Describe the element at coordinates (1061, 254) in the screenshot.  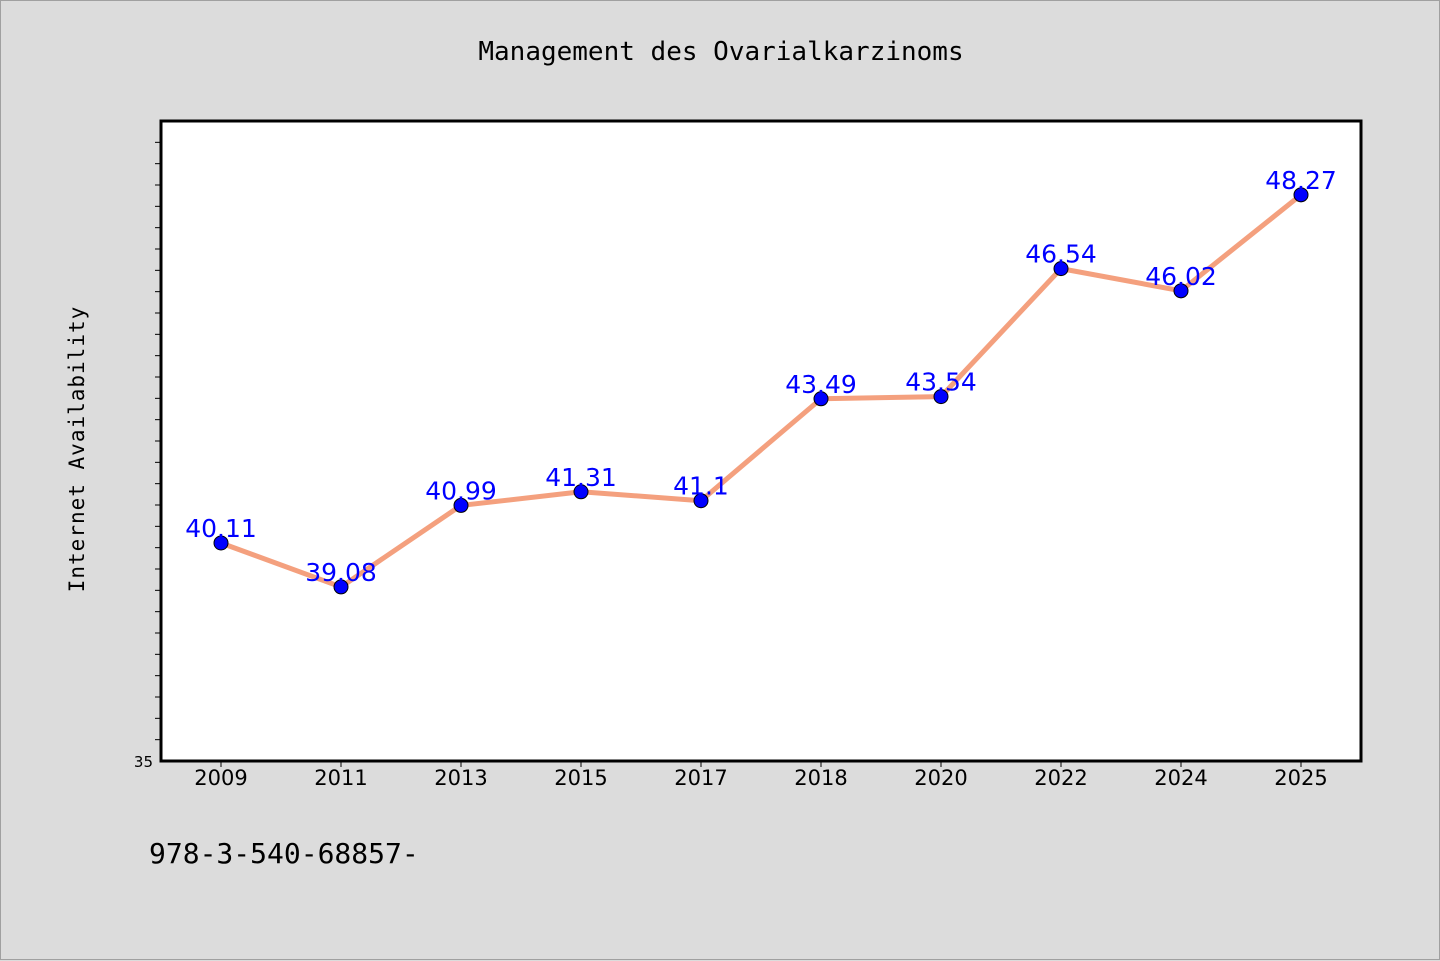
I see `data-label: 46.54` at that location.